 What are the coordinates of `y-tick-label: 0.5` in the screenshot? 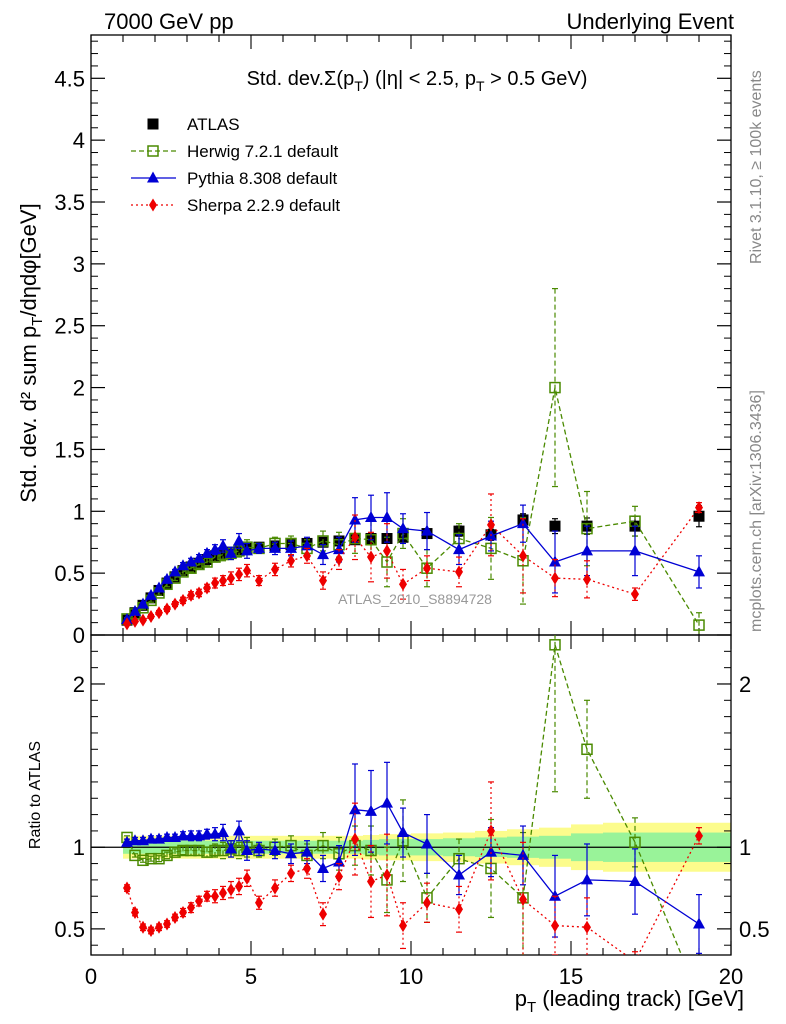 It's located at (69, 573).